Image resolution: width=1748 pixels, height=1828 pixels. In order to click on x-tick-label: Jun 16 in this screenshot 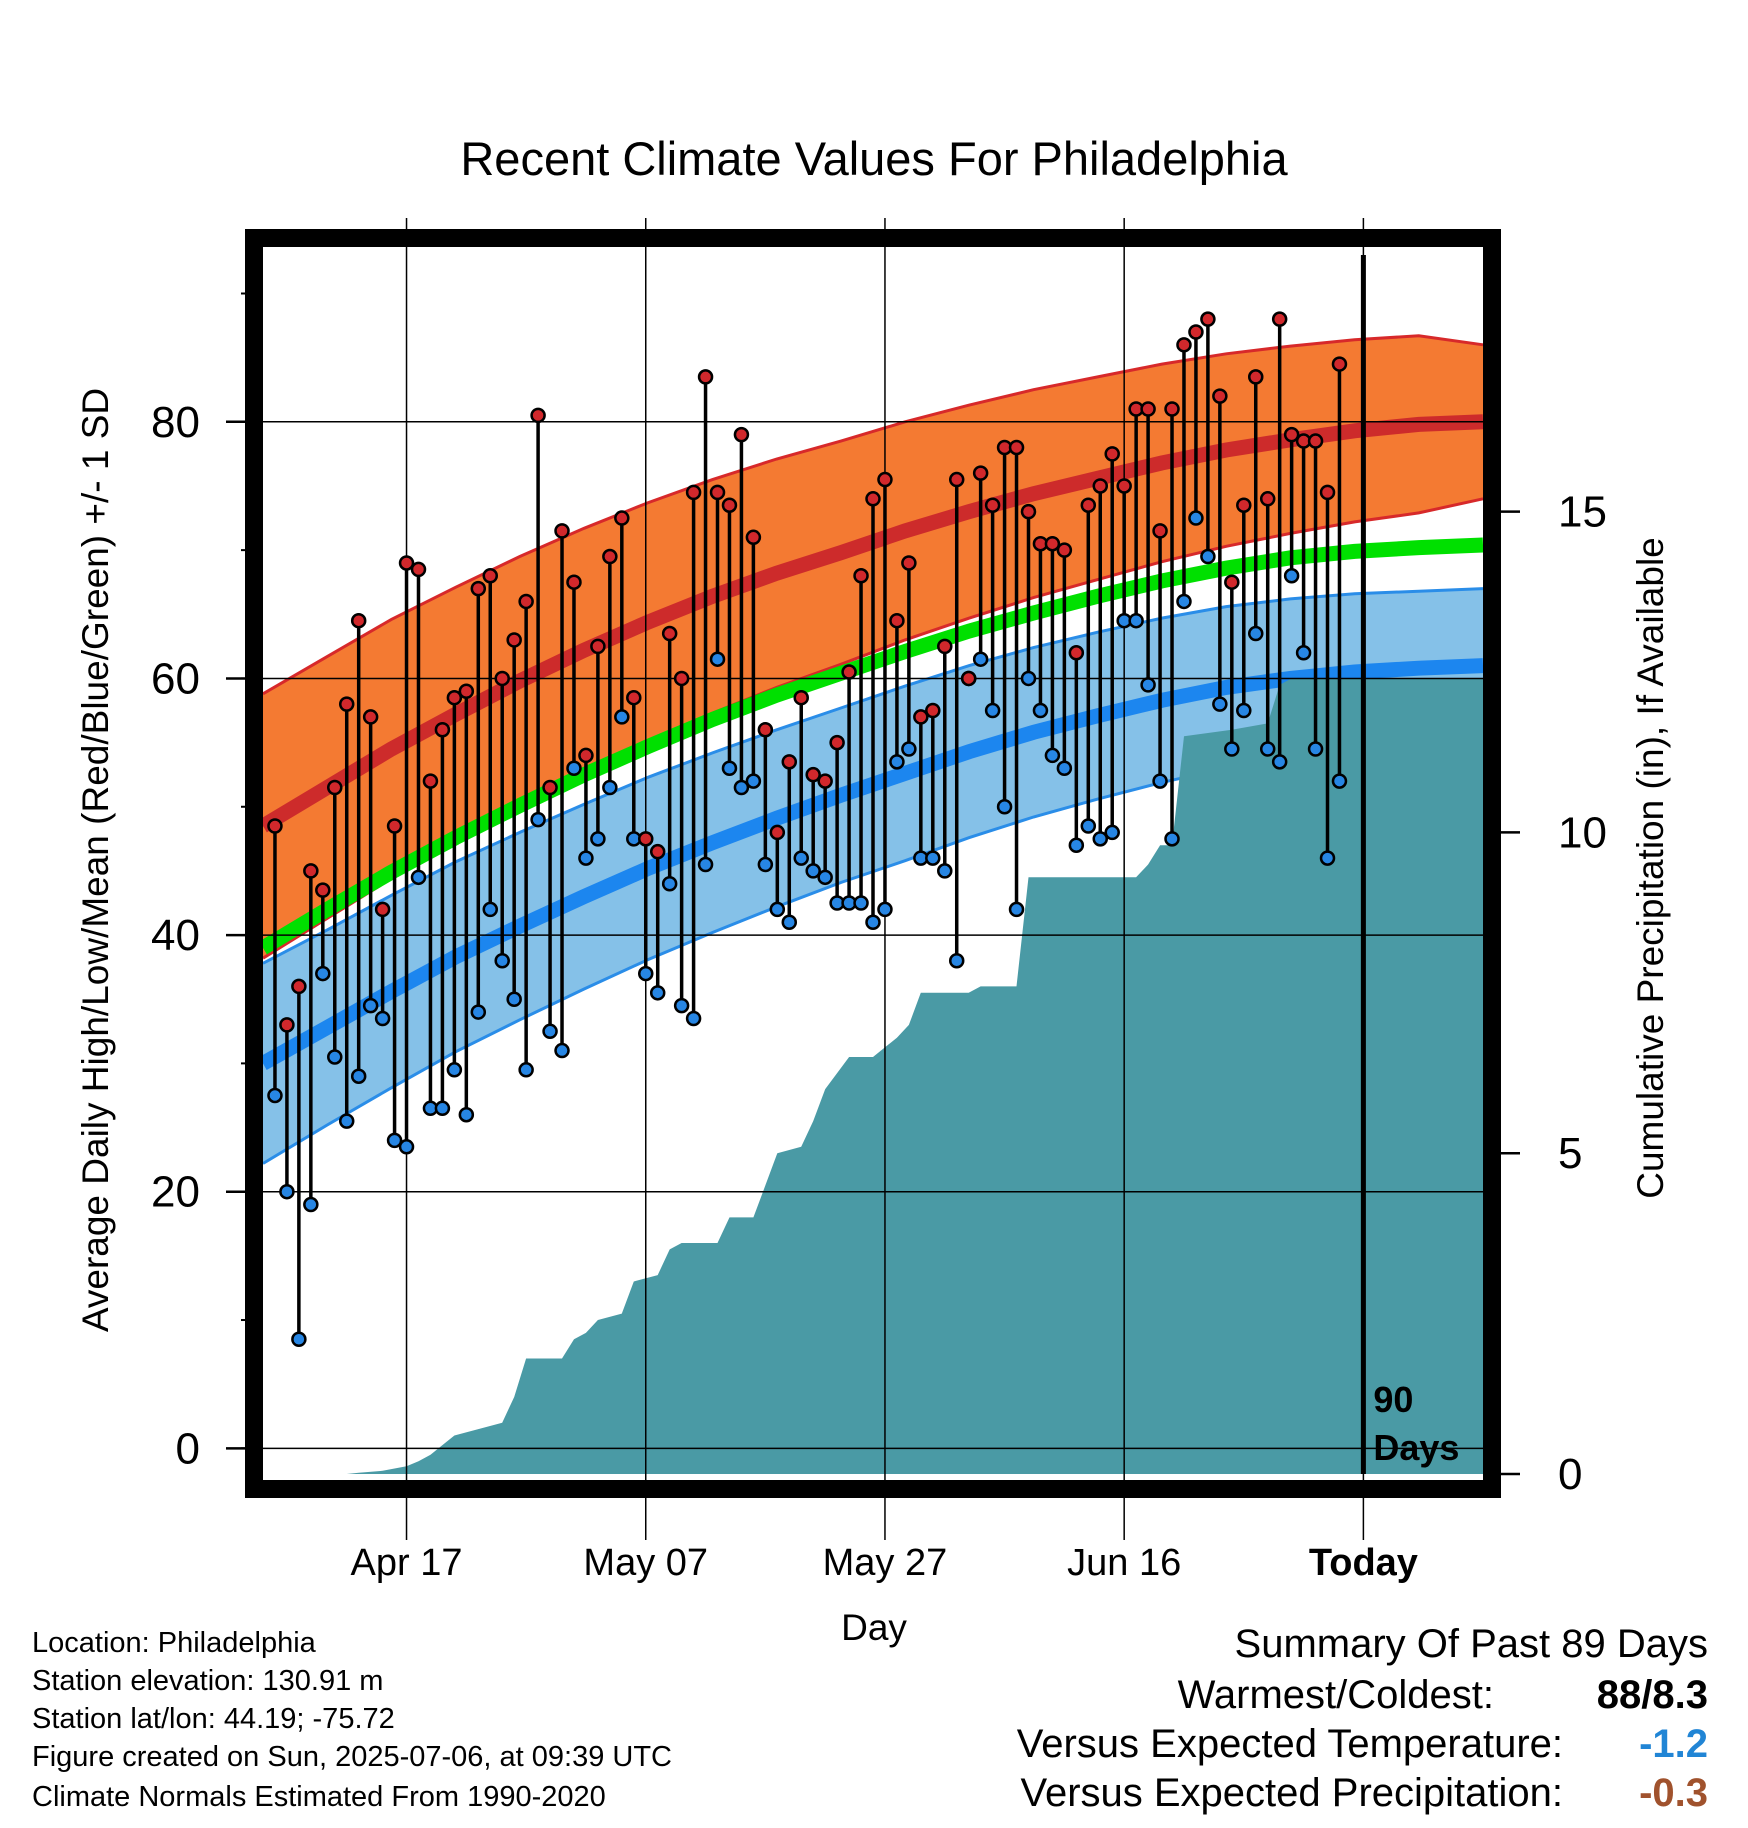, I will do `click(1124, 1563)`.